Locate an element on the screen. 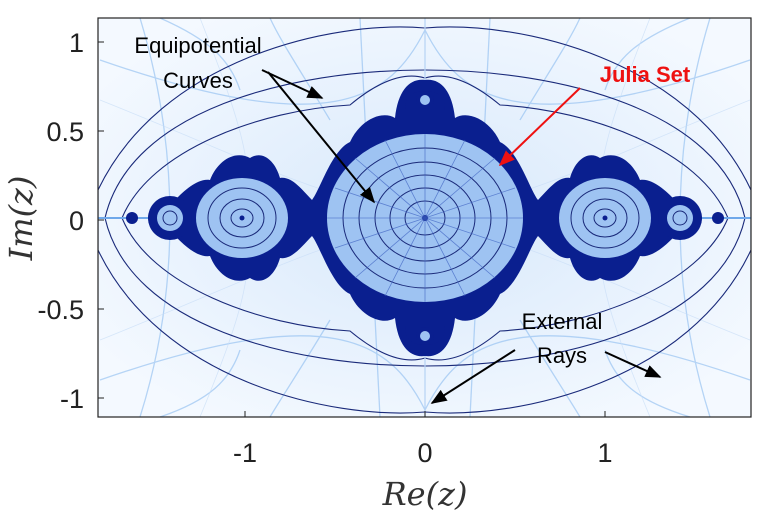  arrow-to-julia-set is located at coordinates (539, 127).